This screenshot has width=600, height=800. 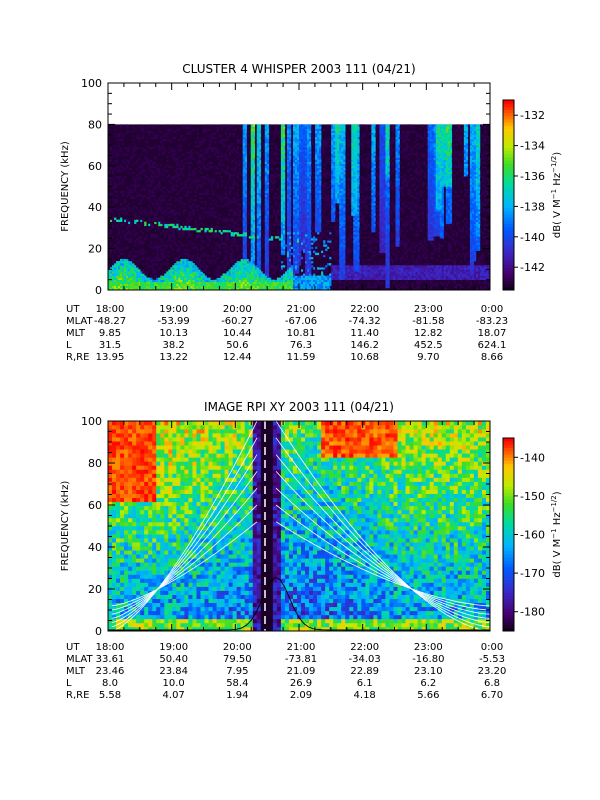 I want to click on ephemeris-value: 12.82, so click(x=428, y=333).